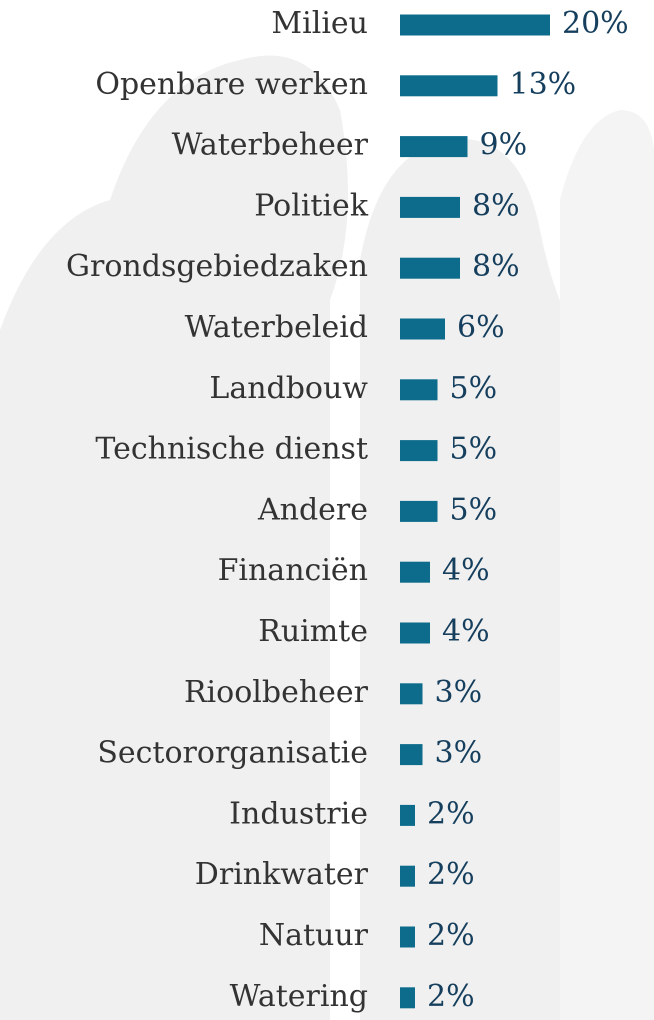 Image resolution: width=654 pixels, height=1020 pixels. Describe the element at coordinates (270, 145) in the screenshot. I see `category-label: Waterbeheer` at that location.